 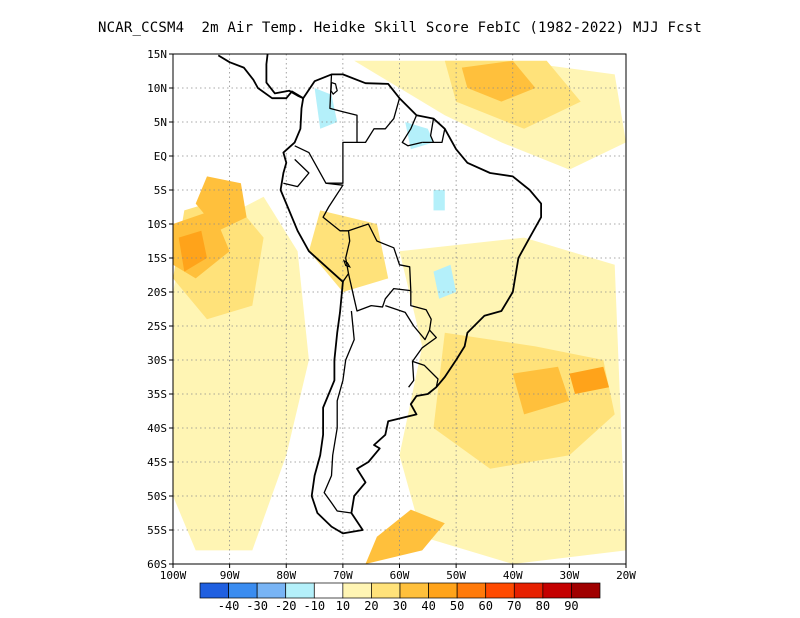 What do you see at coordinates (157, 462) in the screenshot?
I see `lat-tick-label: 45S` at bounding box center [157, 462].